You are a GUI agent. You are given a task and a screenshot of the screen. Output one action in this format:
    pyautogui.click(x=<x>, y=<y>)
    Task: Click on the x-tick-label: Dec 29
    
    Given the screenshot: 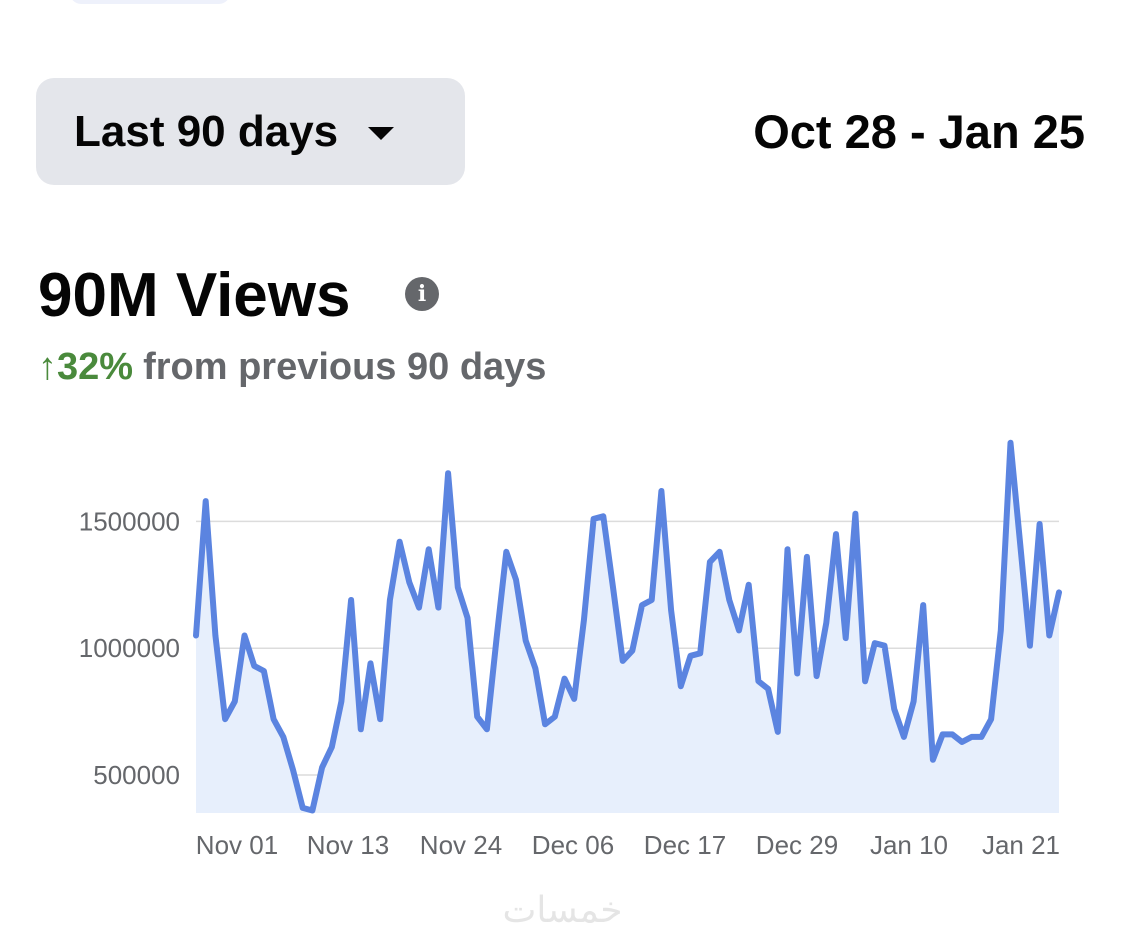 What is the action you would take?
    pyautogui.click(x=797, y=845)
    